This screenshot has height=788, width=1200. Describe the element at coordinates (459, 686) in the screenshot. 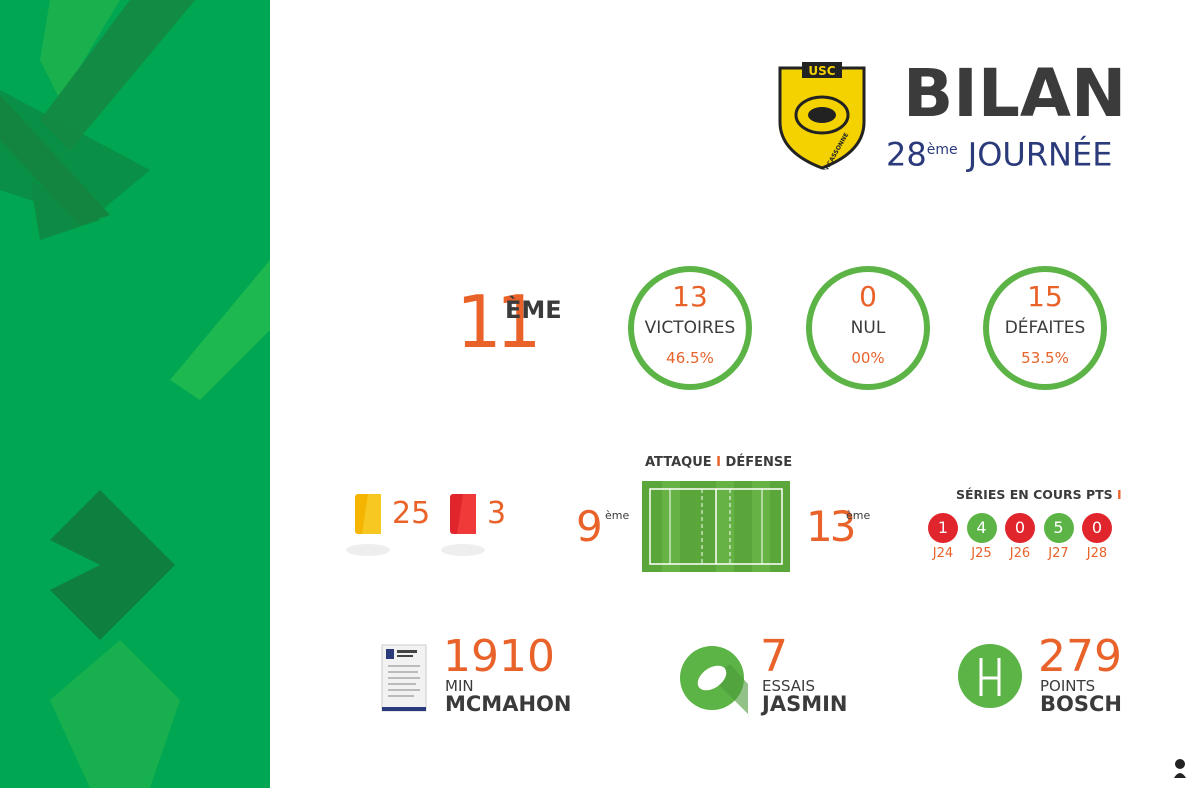

I see `player-unit: MIN` at that location.